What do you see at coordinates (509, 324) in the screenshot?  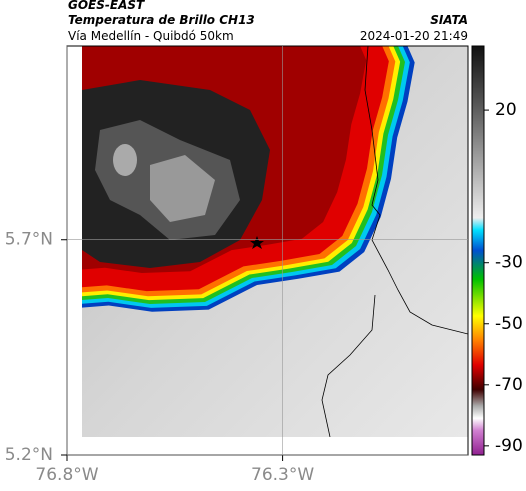 I see `colorbar-tick-label: -50` at bounding box center [509, 324].